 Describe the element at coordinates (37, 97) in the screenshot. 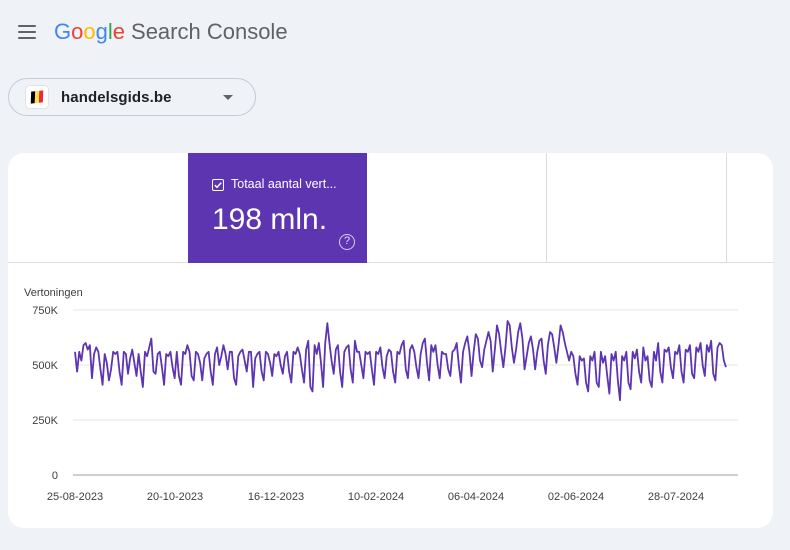

I see `belgium-flag-icon` at that location.